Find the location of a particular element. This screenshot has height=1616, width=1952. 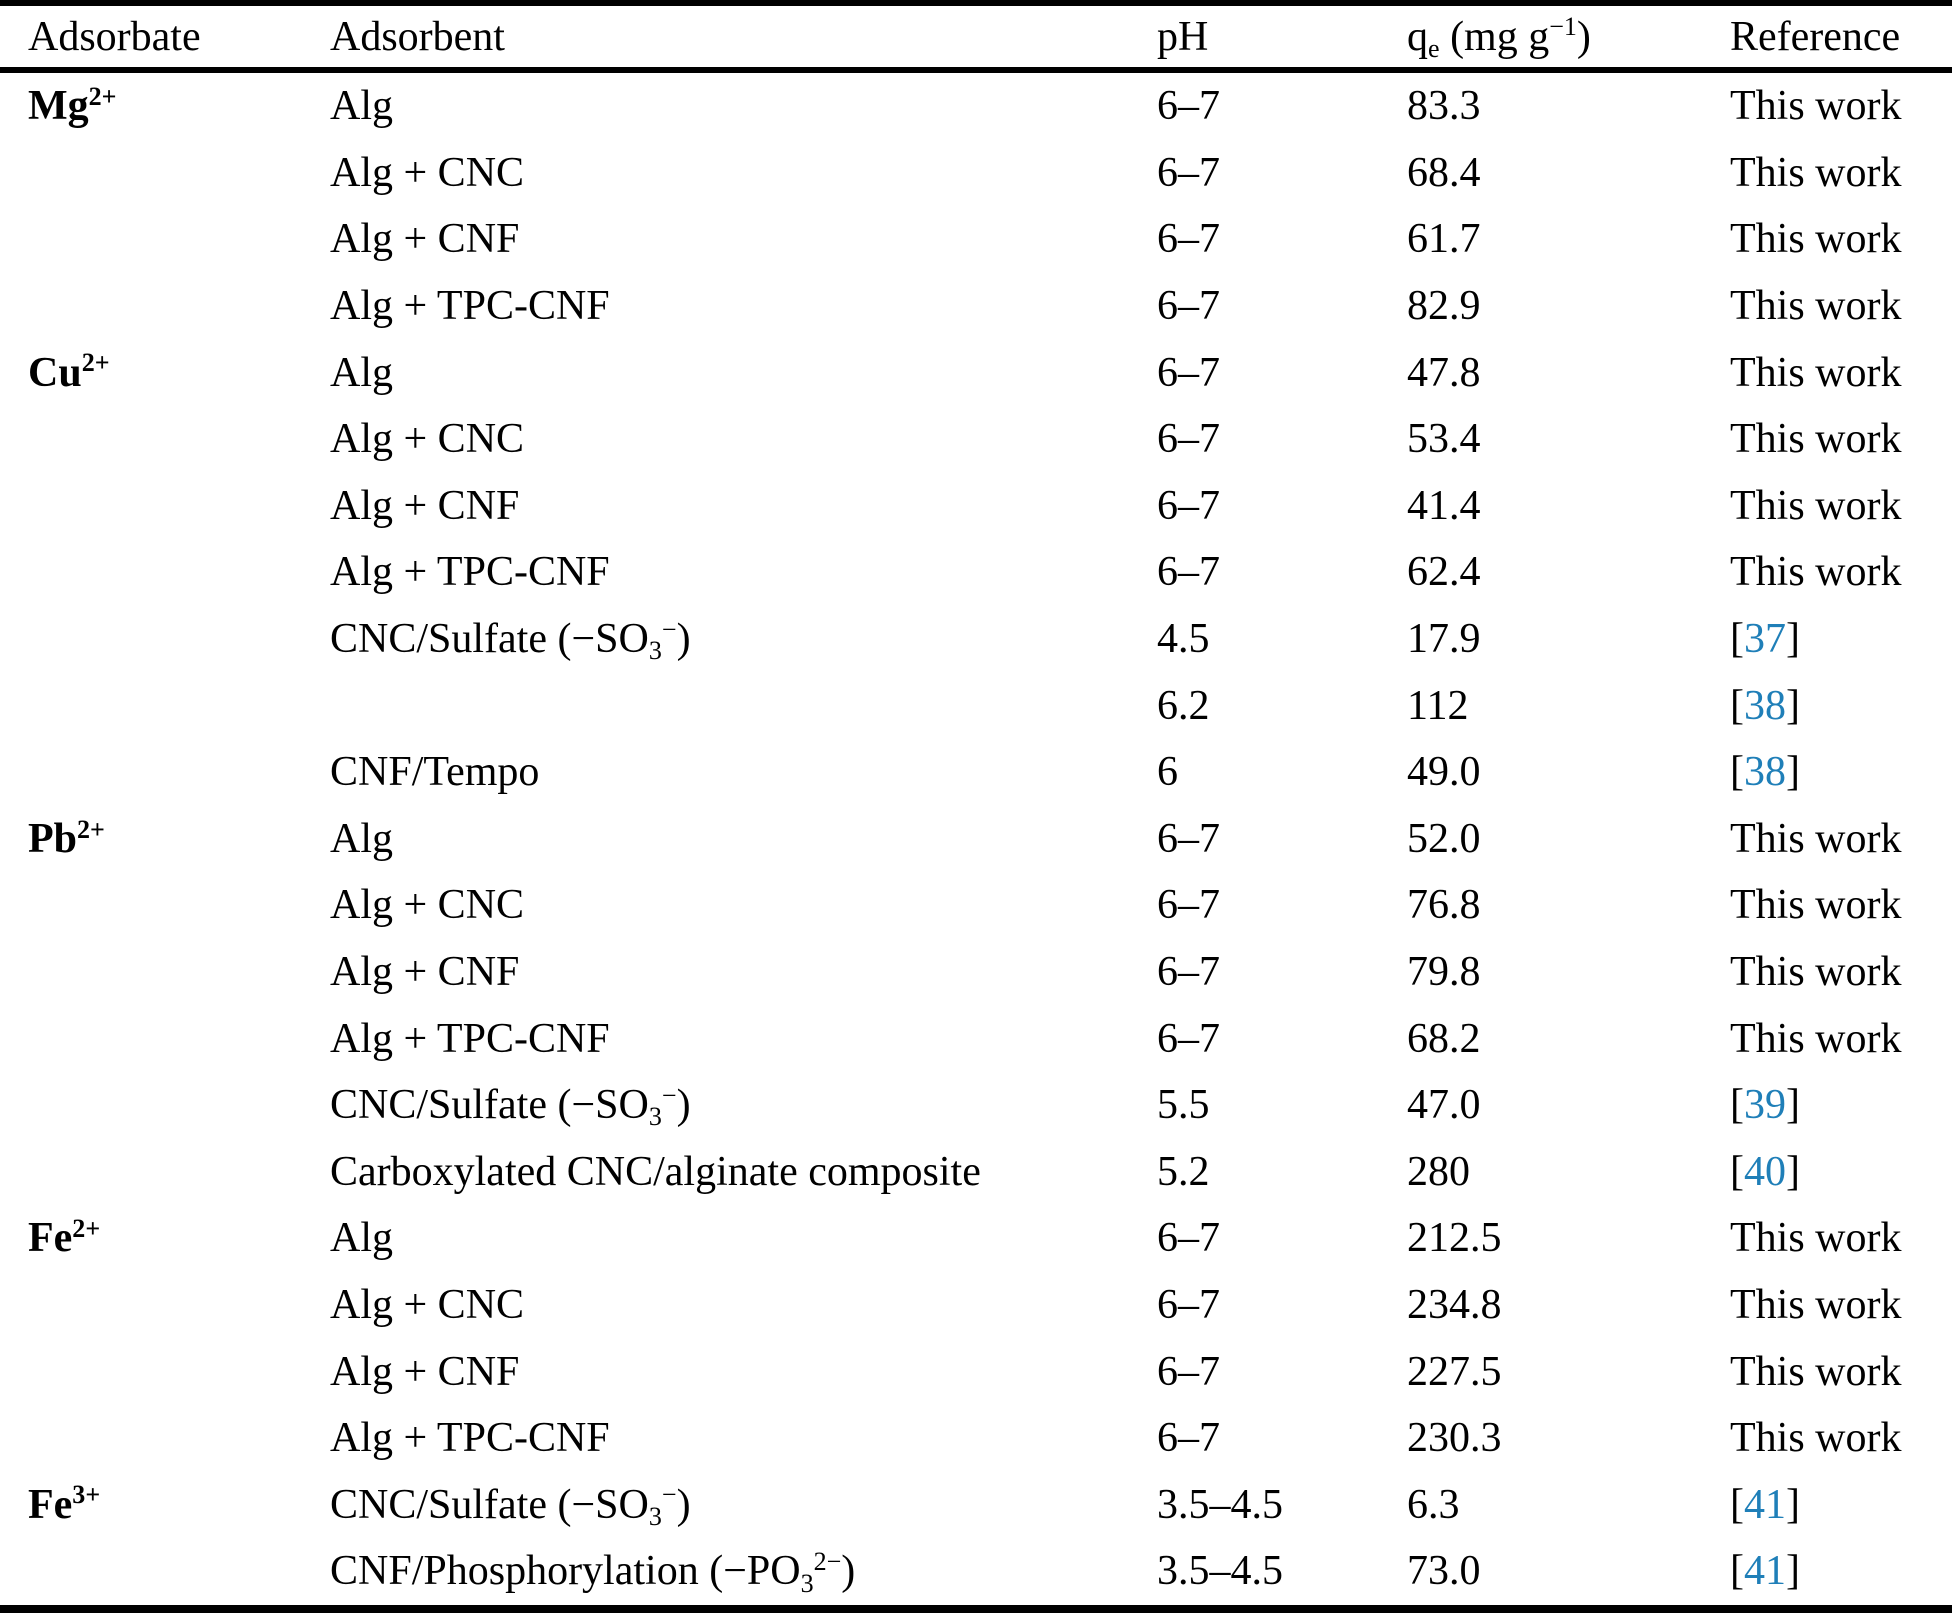

plain-text: Alg + TPC-CNF is located at coordinates (470, 572).